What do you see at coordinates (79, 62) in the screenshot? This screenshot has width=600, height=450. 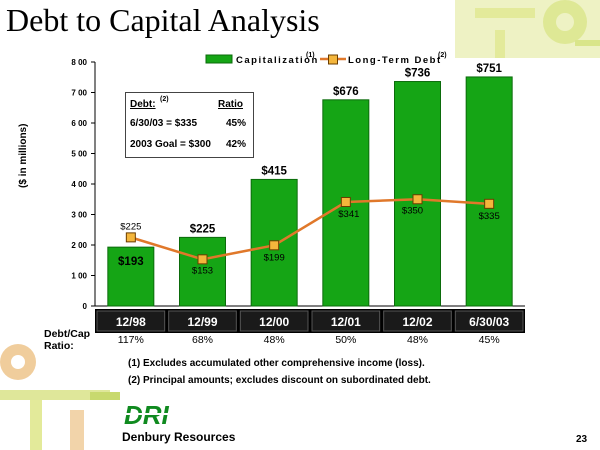 I see `y-tick-label: 8 00` at bounding box center [79, 62].